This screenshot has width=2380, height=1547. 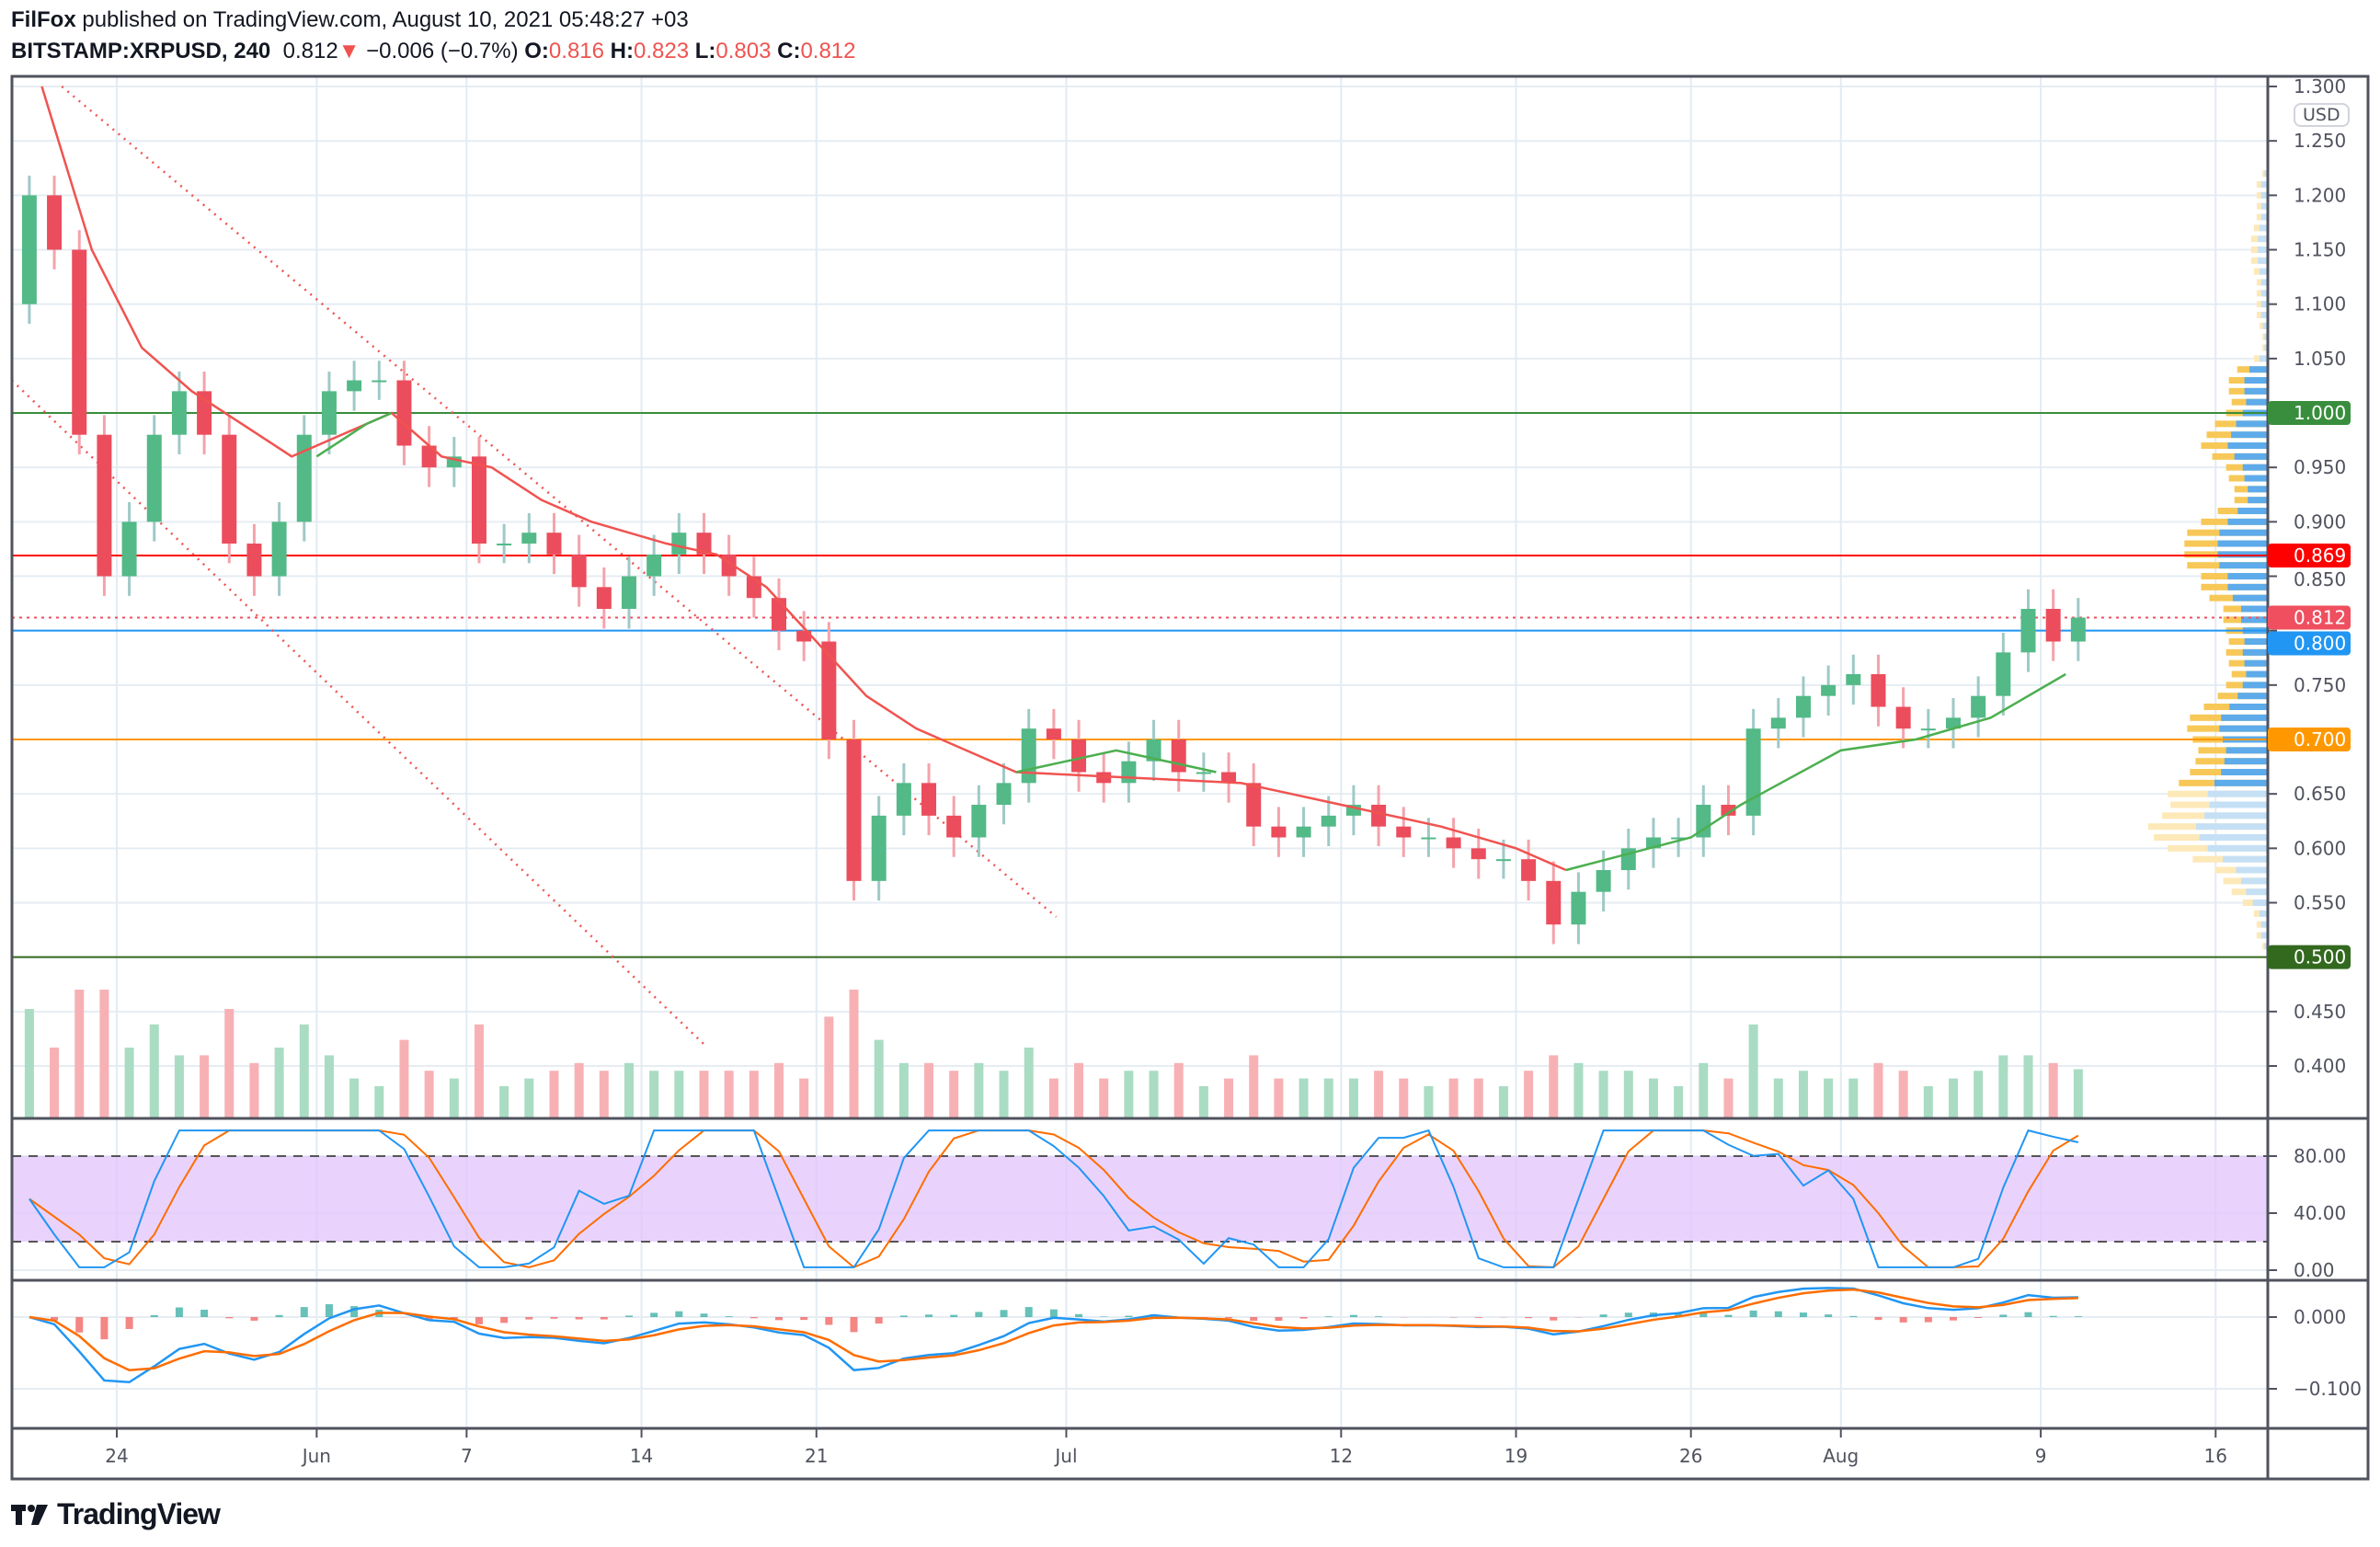 I want to click on last-price: 0.812, so click(x=310, y=51).